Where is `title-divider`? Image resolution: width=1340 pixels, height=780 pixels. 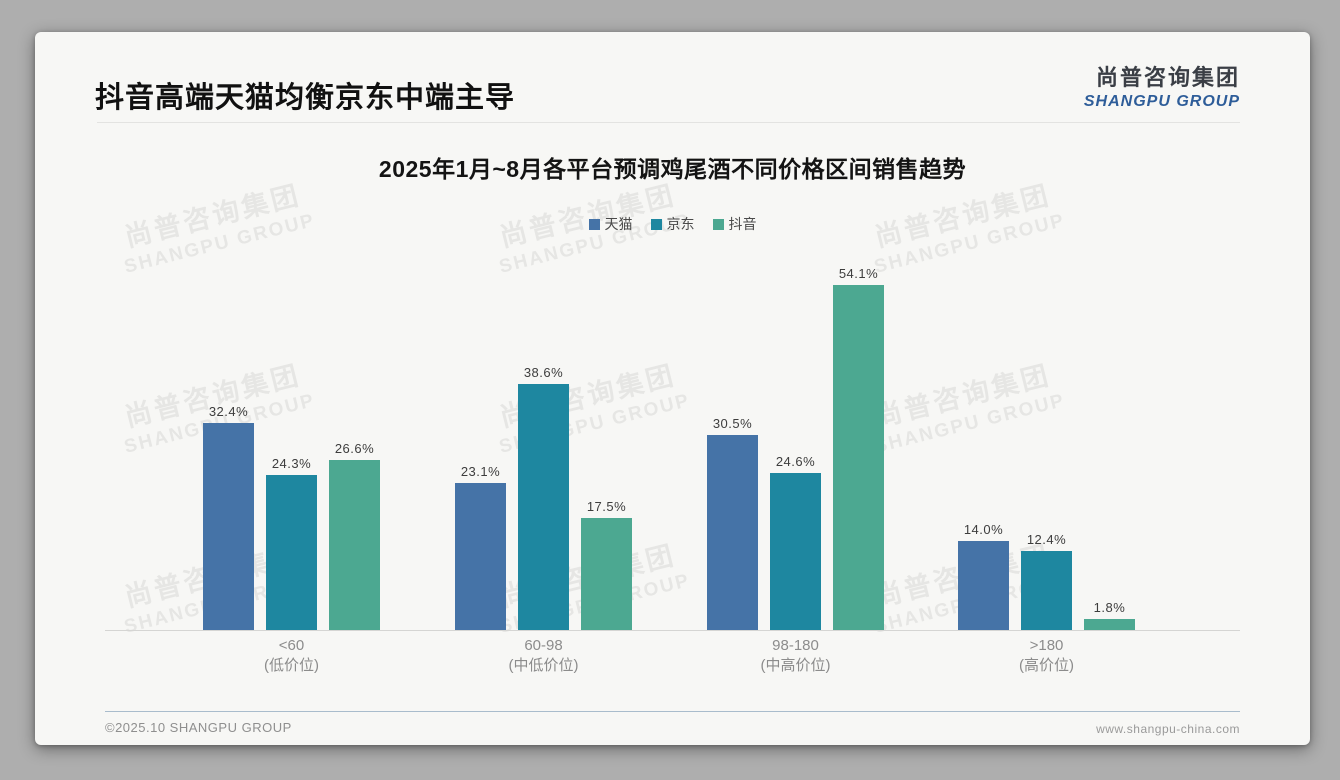 title-divider is located at coordinates (668, 122).